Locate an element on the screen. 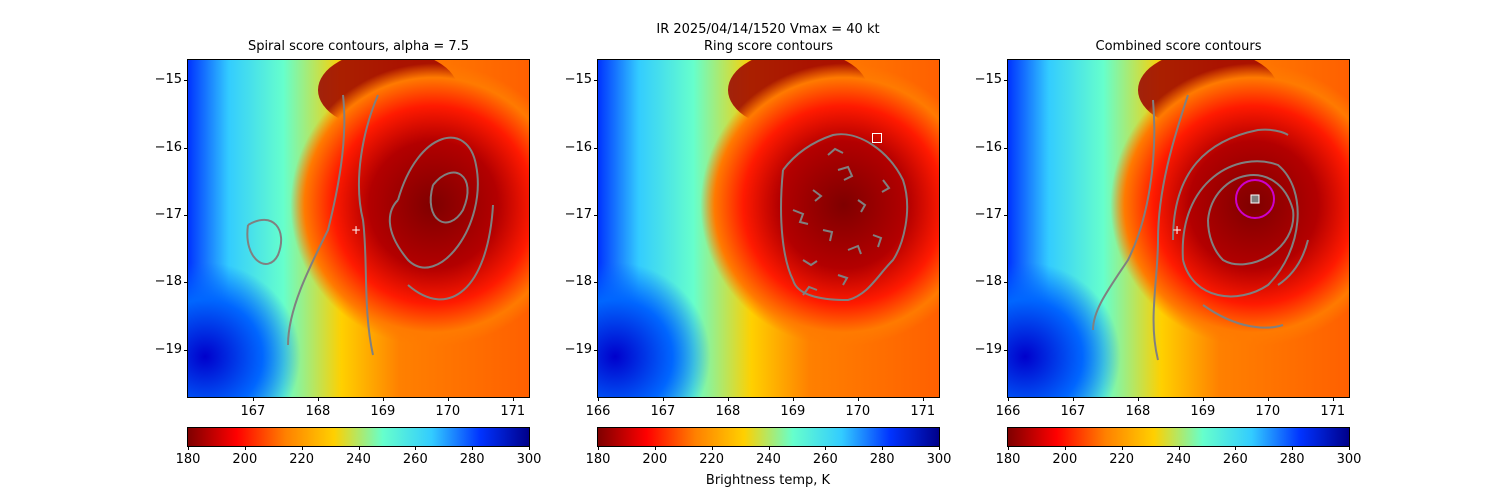 This screenshot has height=500, width=1500. figure-suptitle: IR 2025/04/14/1520 Vmax = 40 kt is located at coordinates (768, 29).